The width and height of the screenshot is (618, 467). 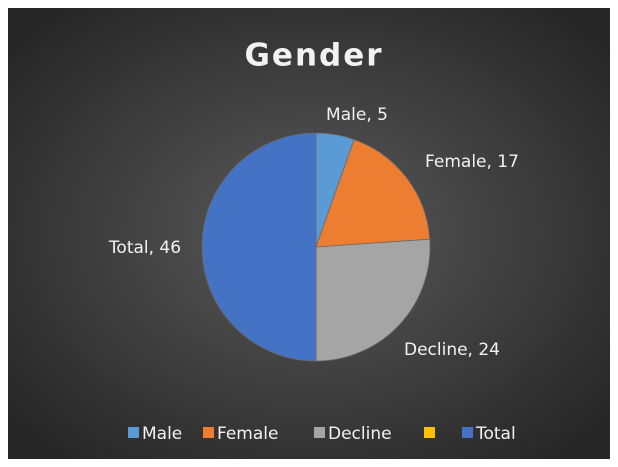 I want to click on data-label: Female, 17, so click(x=472, y=162).